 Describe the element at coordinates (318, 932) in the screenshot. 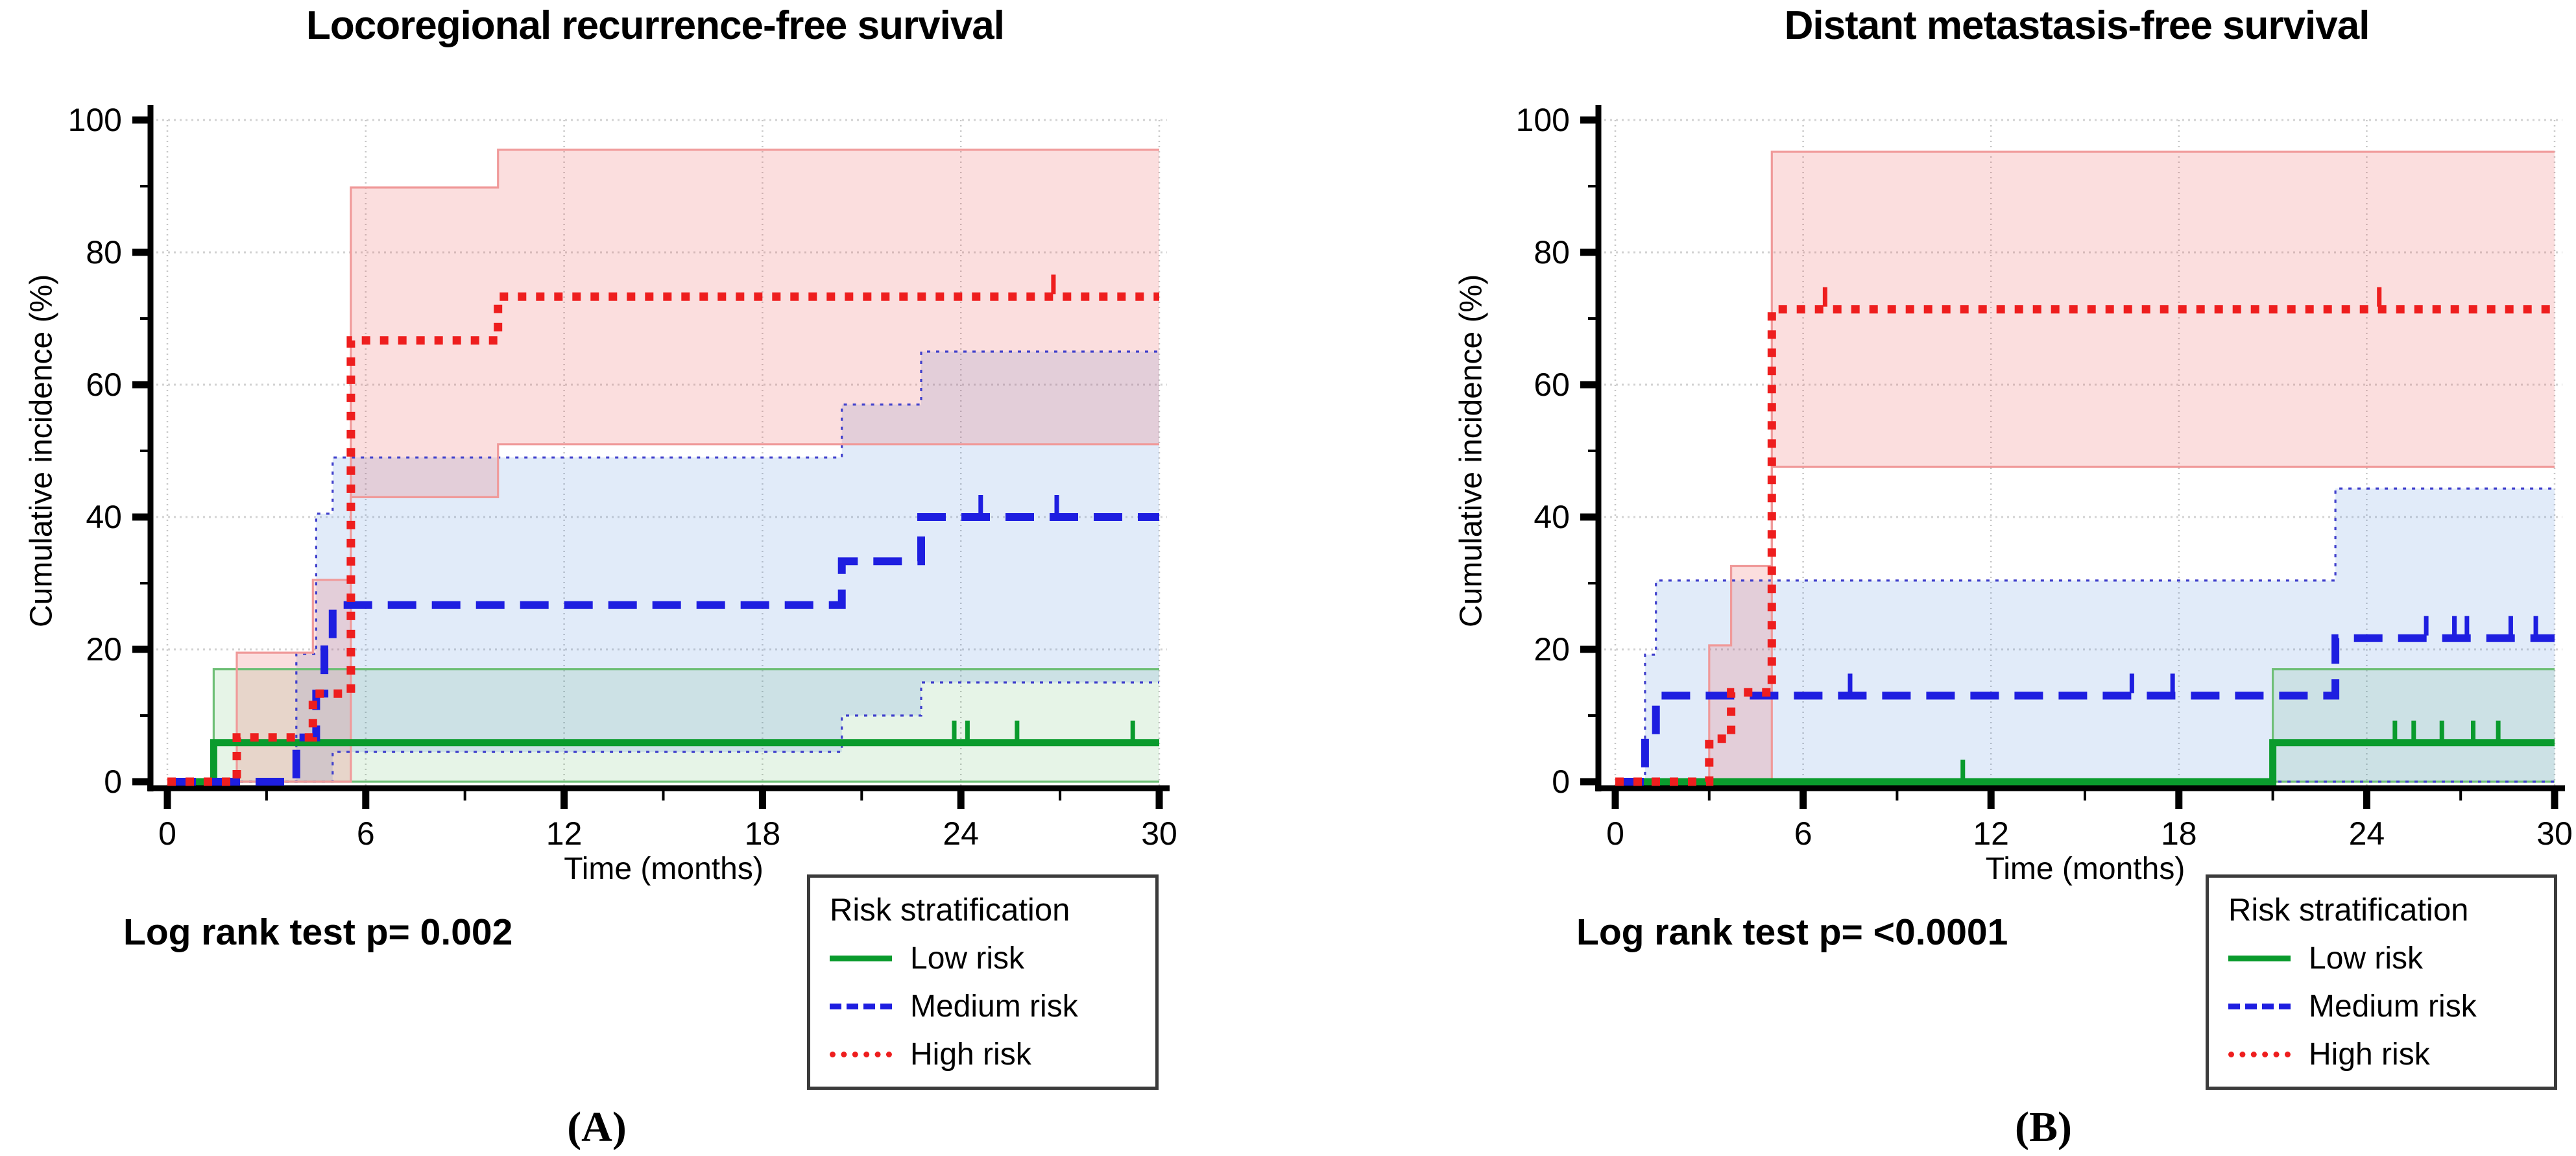

I see `log-rank-p-value: Log rank test p= 0.002` at that location.